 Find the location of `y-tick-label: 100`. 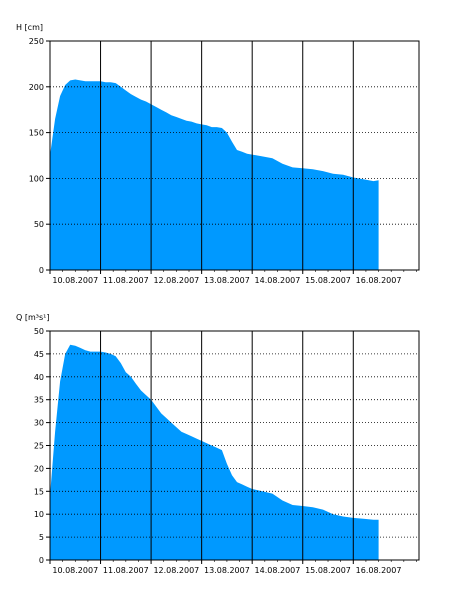

y-tick-label: 100 is located at coordinates (36, 178).